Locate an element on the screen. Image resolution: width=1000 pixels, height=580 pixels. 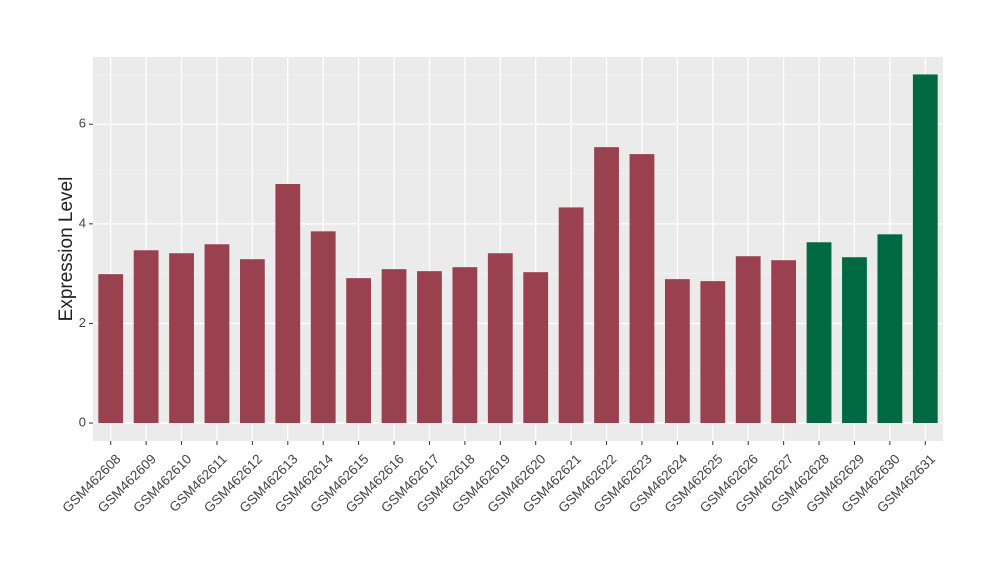
y-tick-label: 6 is located at coordinates (82, 123).